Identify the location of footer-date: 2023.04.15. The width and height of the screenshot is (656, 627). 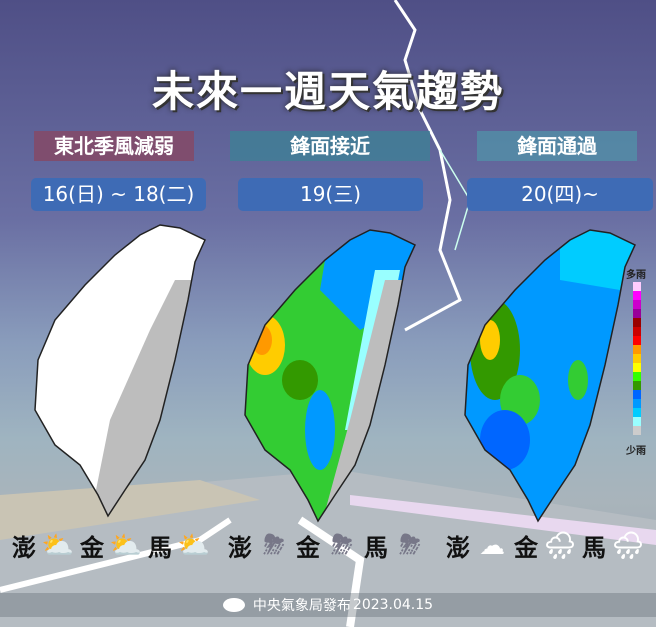
(393, 605).